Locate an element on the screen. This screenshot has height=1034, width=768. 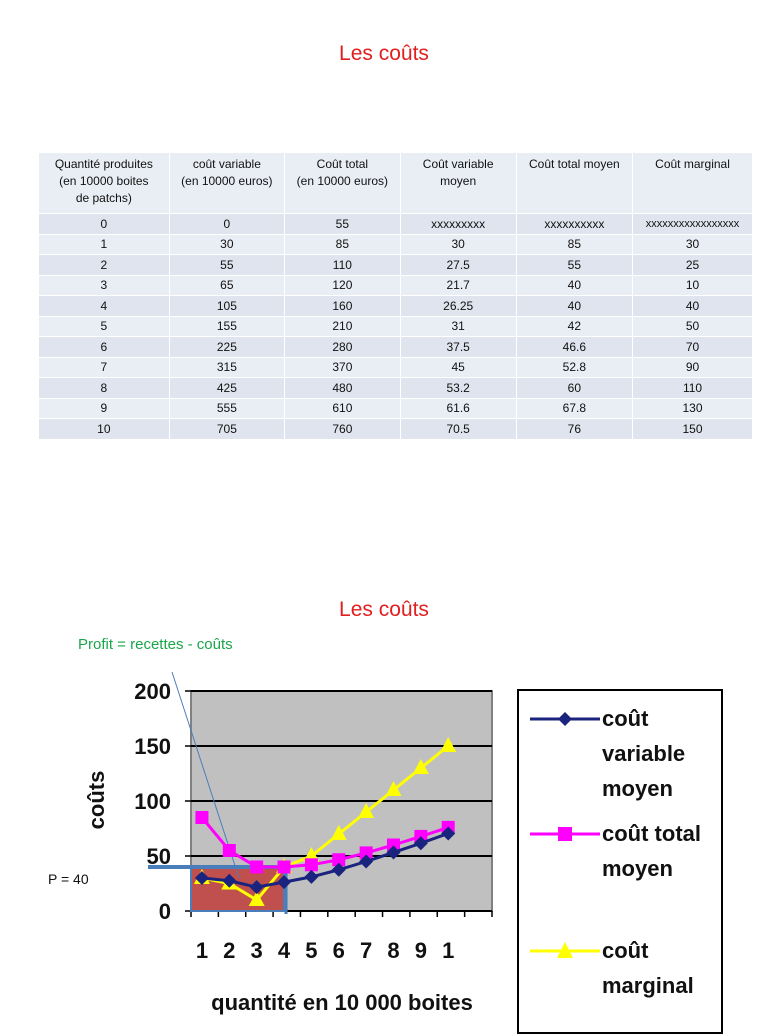
price-annotation: P = 40 is located at coordinates (68, 879).